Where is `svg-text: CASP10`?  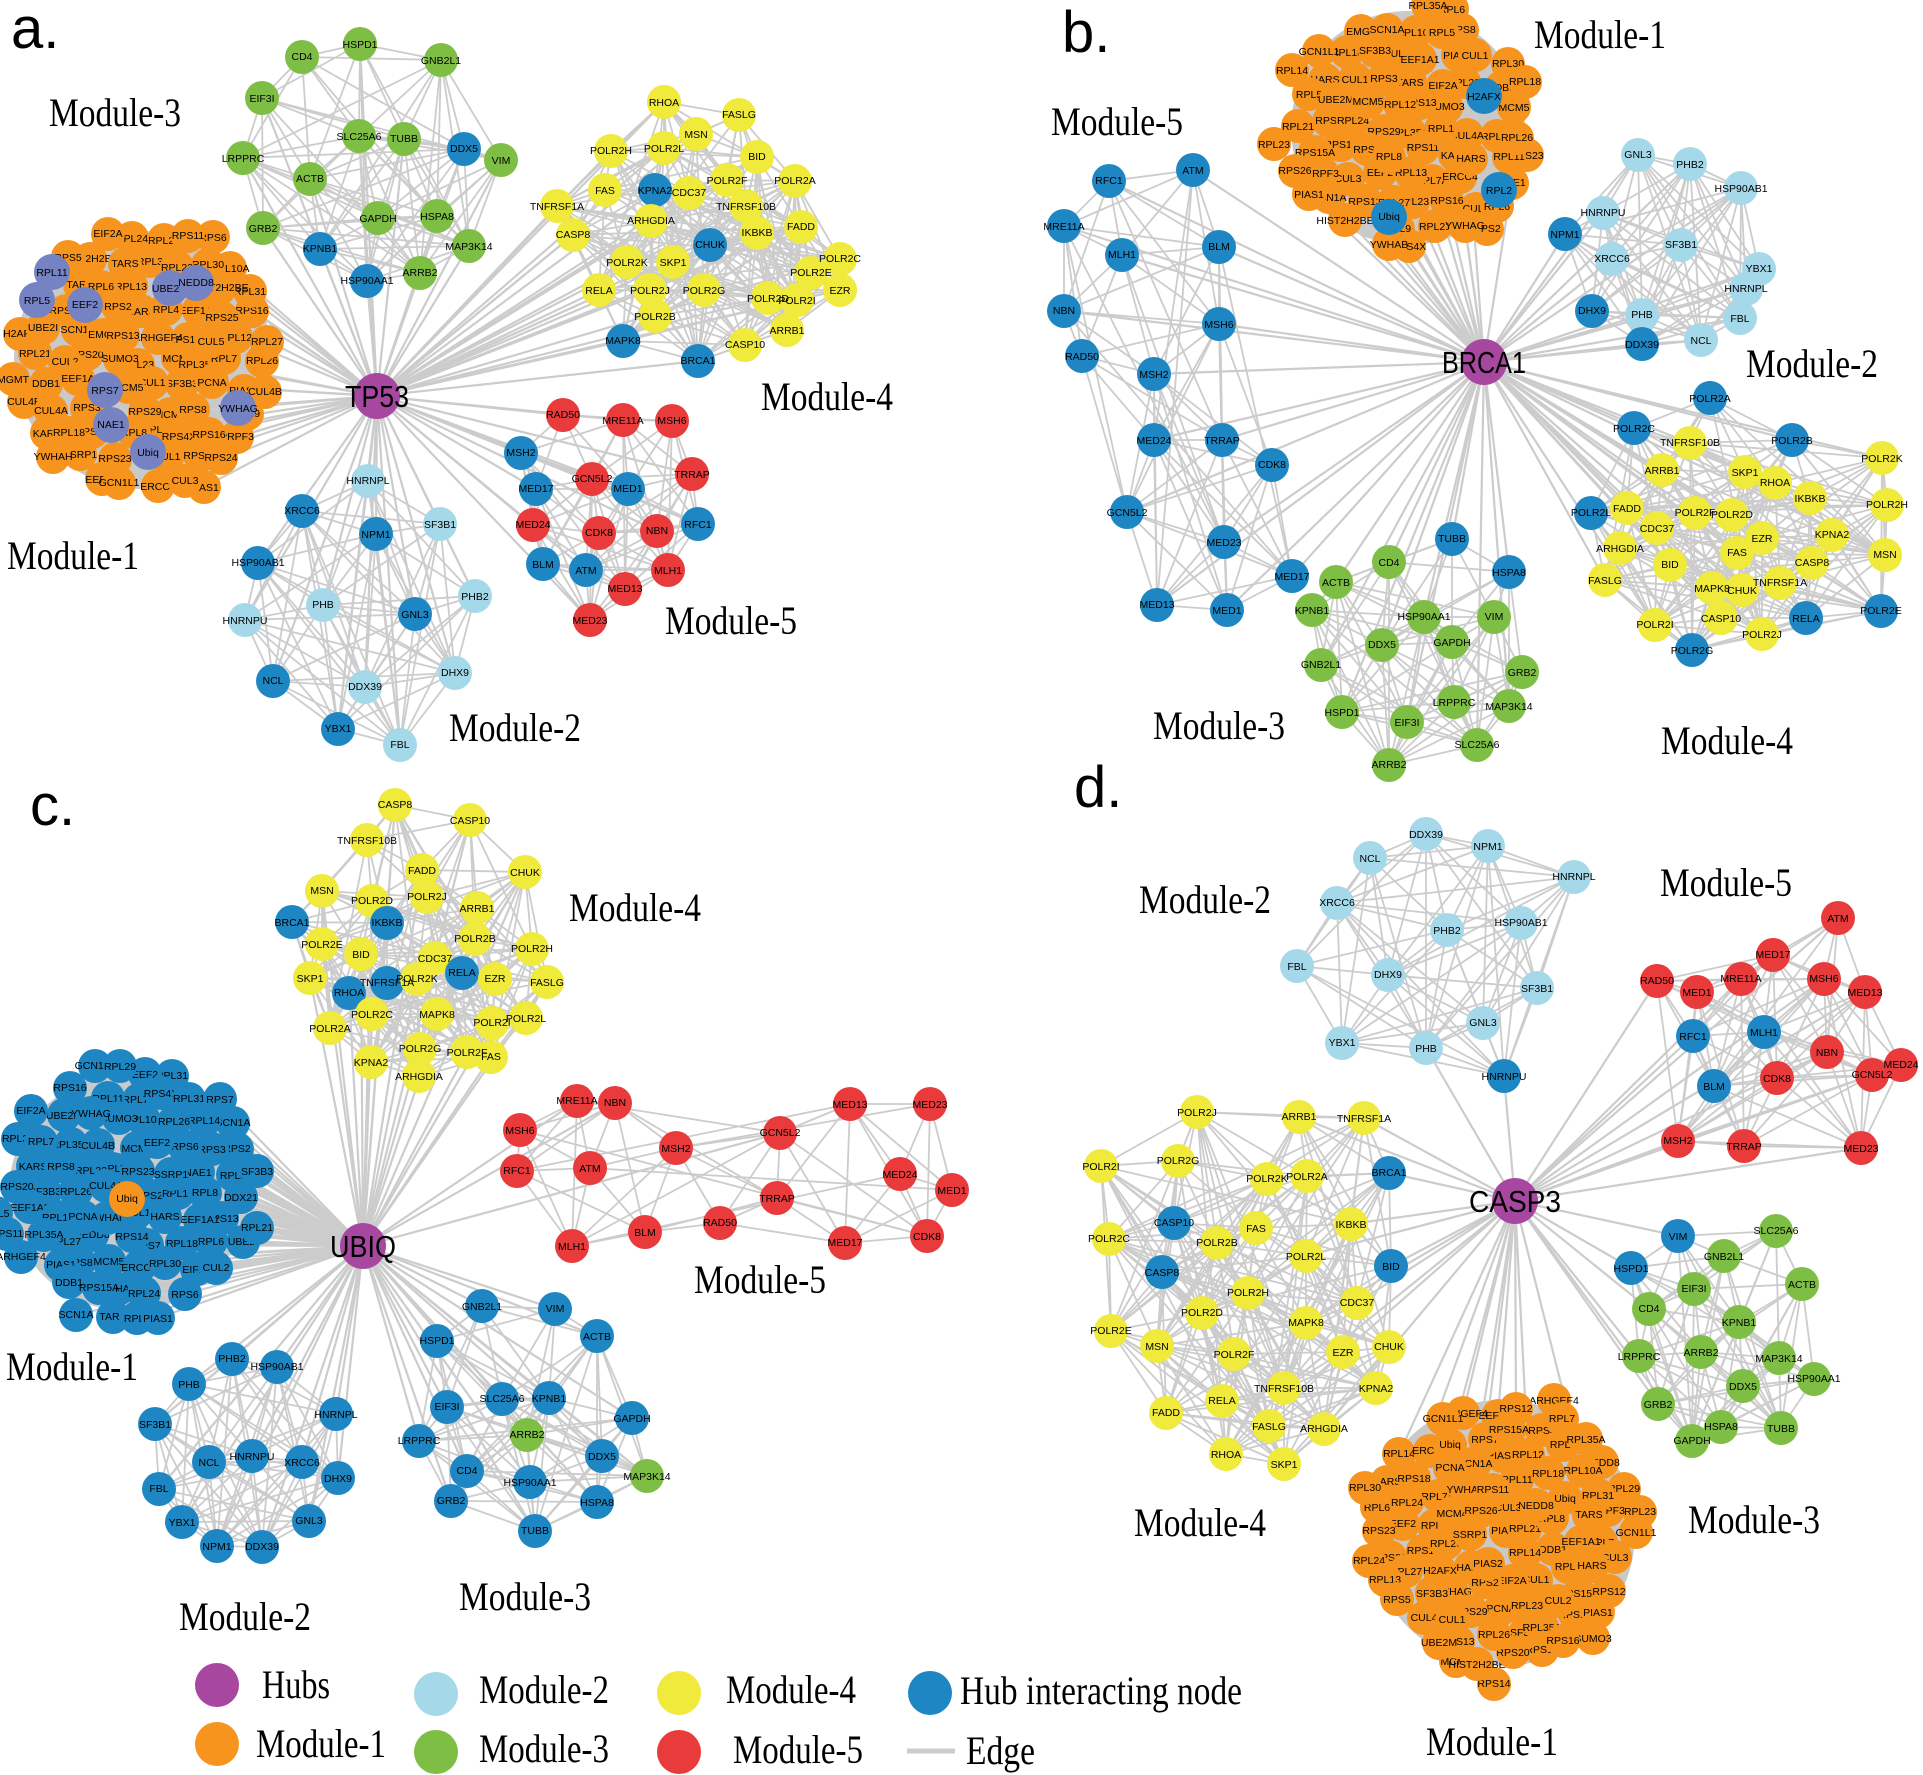 svg-text: CASP10 is located at coordinates (1174, 1223).